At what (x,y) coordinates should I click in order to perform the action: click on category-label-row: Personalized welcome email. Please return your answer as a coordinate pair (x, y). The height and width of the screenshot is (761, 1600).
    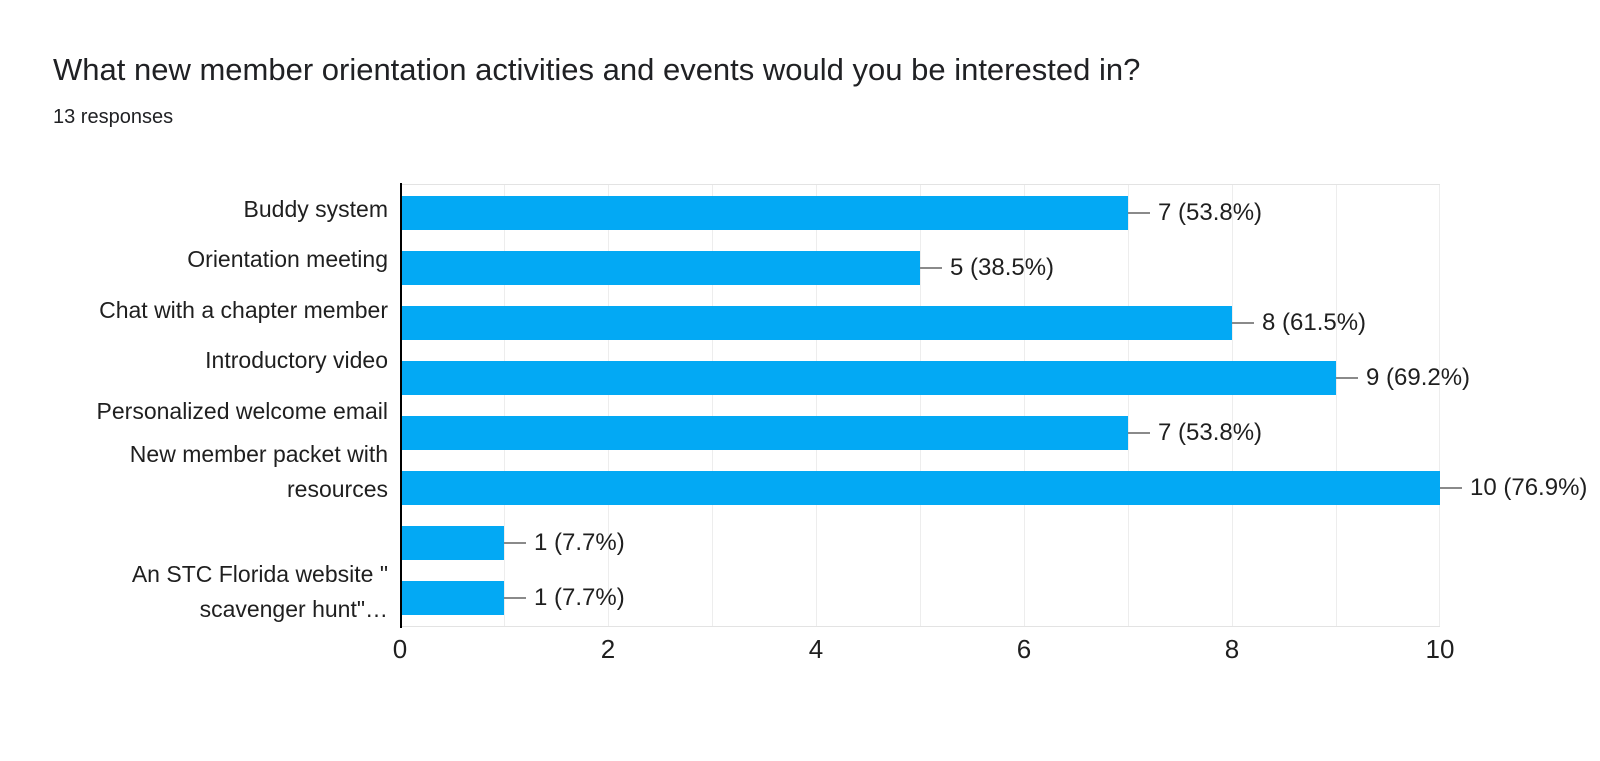
    Looking at the image, I should click on (200, 411).